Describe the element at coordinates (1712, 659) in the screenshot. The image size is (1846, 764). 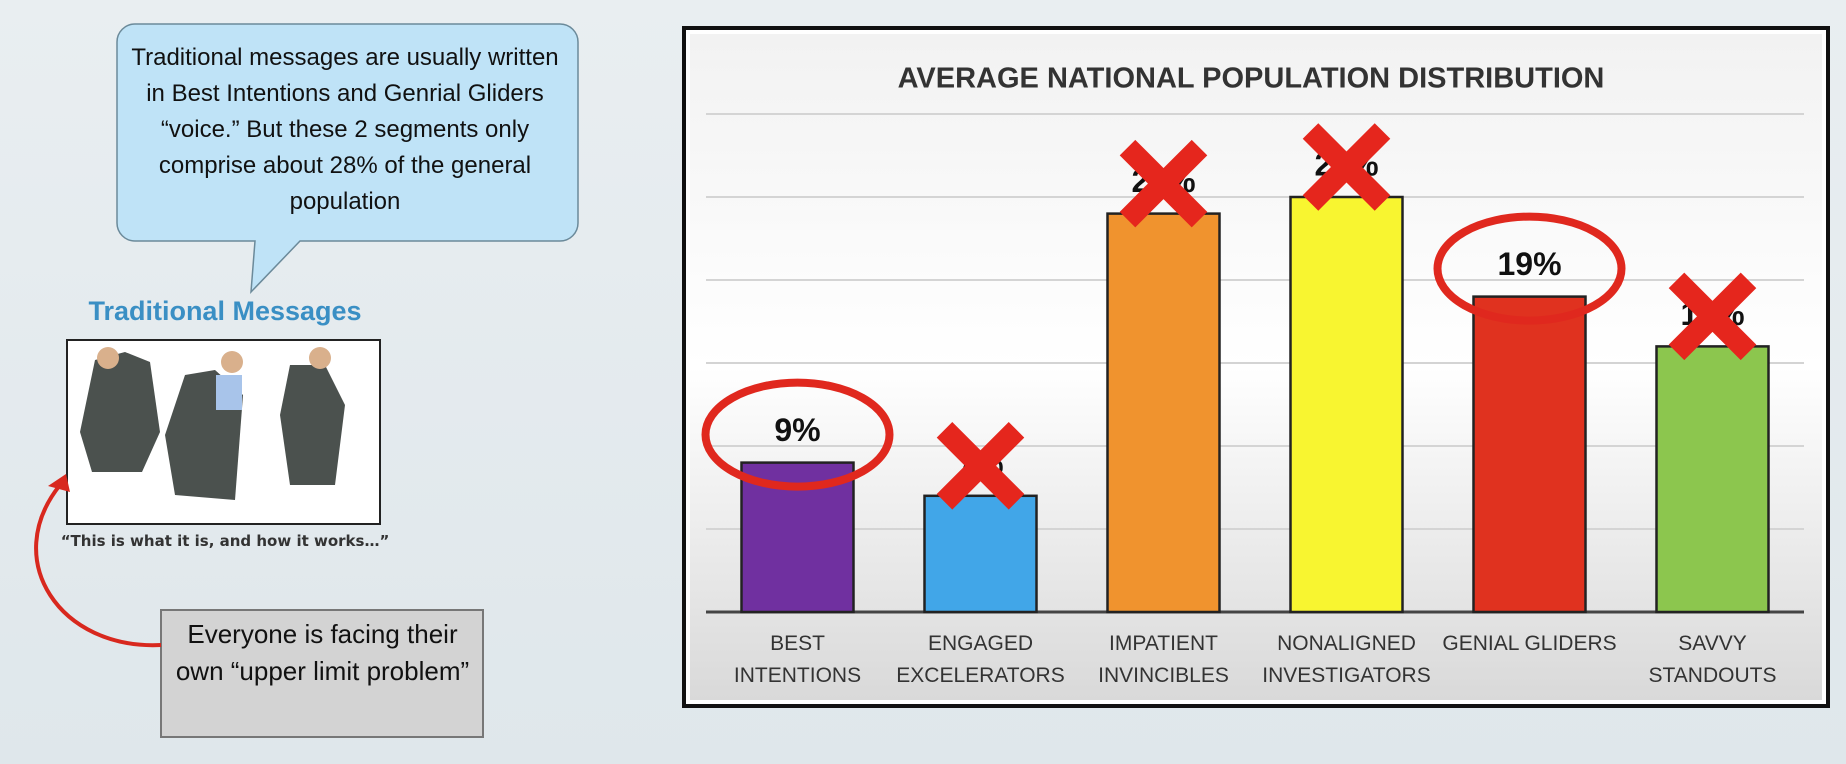
I see `x-tick-label: SAVVY STANDOUTS` at that location.